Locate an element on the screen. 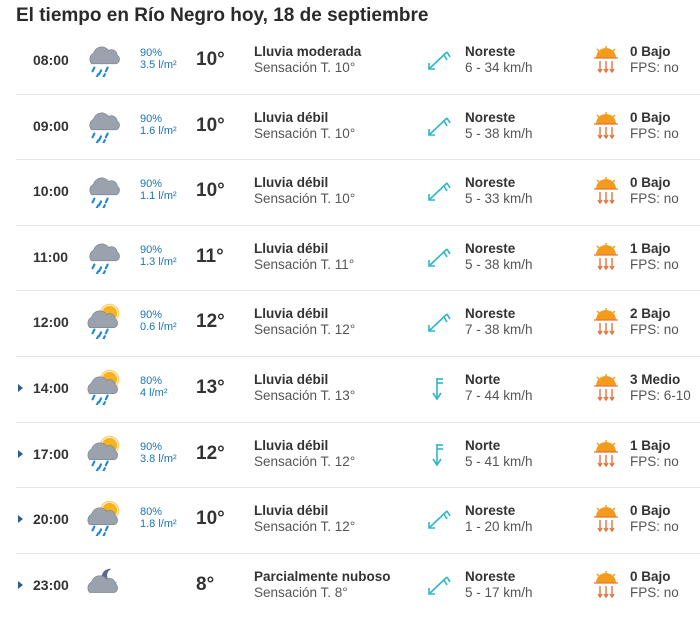 The width and height of the screenshot is (700, 619). temperature: 13° is located at coordinates (210, 387).